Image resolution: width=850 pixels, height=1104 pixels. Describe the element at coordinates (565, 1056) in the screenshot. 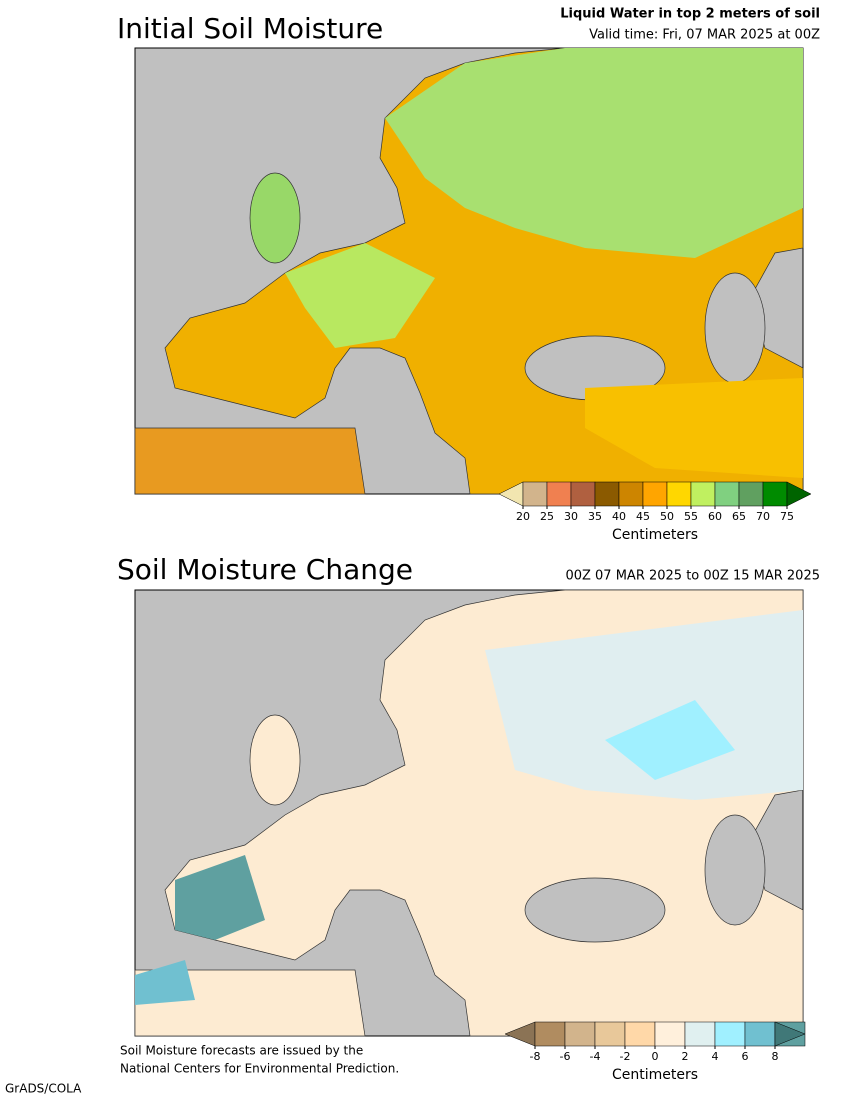

I see `tick-label: -6` at that location.